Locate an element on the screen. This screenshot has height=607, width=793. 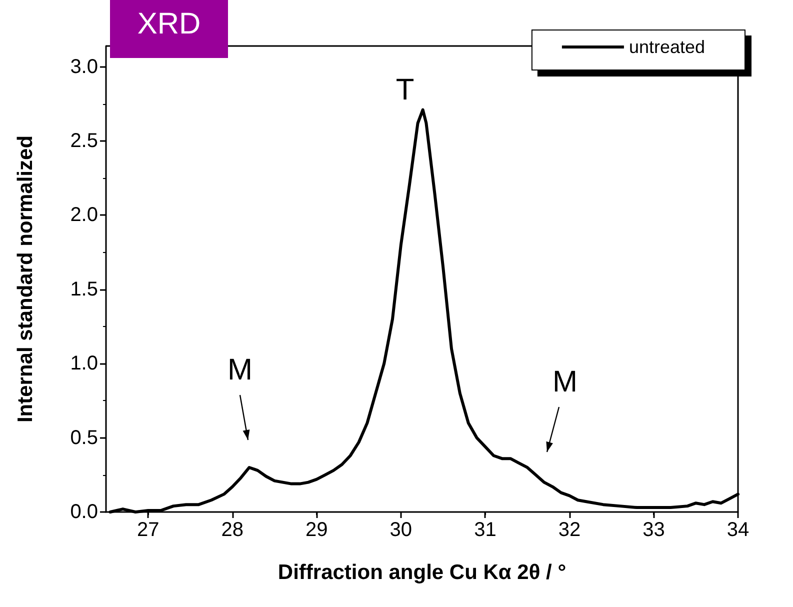
y-tick-label: 0.5 is located at coordinates (84, 437).